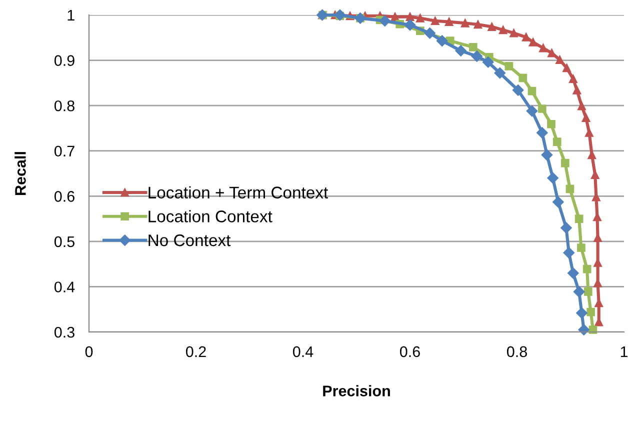 Image resolution: width=636 pixels, height=422 pixels. Describe the element at coordinates (303, 352) in the screenshot. I see `x-tick-label: 0.4` at that location.